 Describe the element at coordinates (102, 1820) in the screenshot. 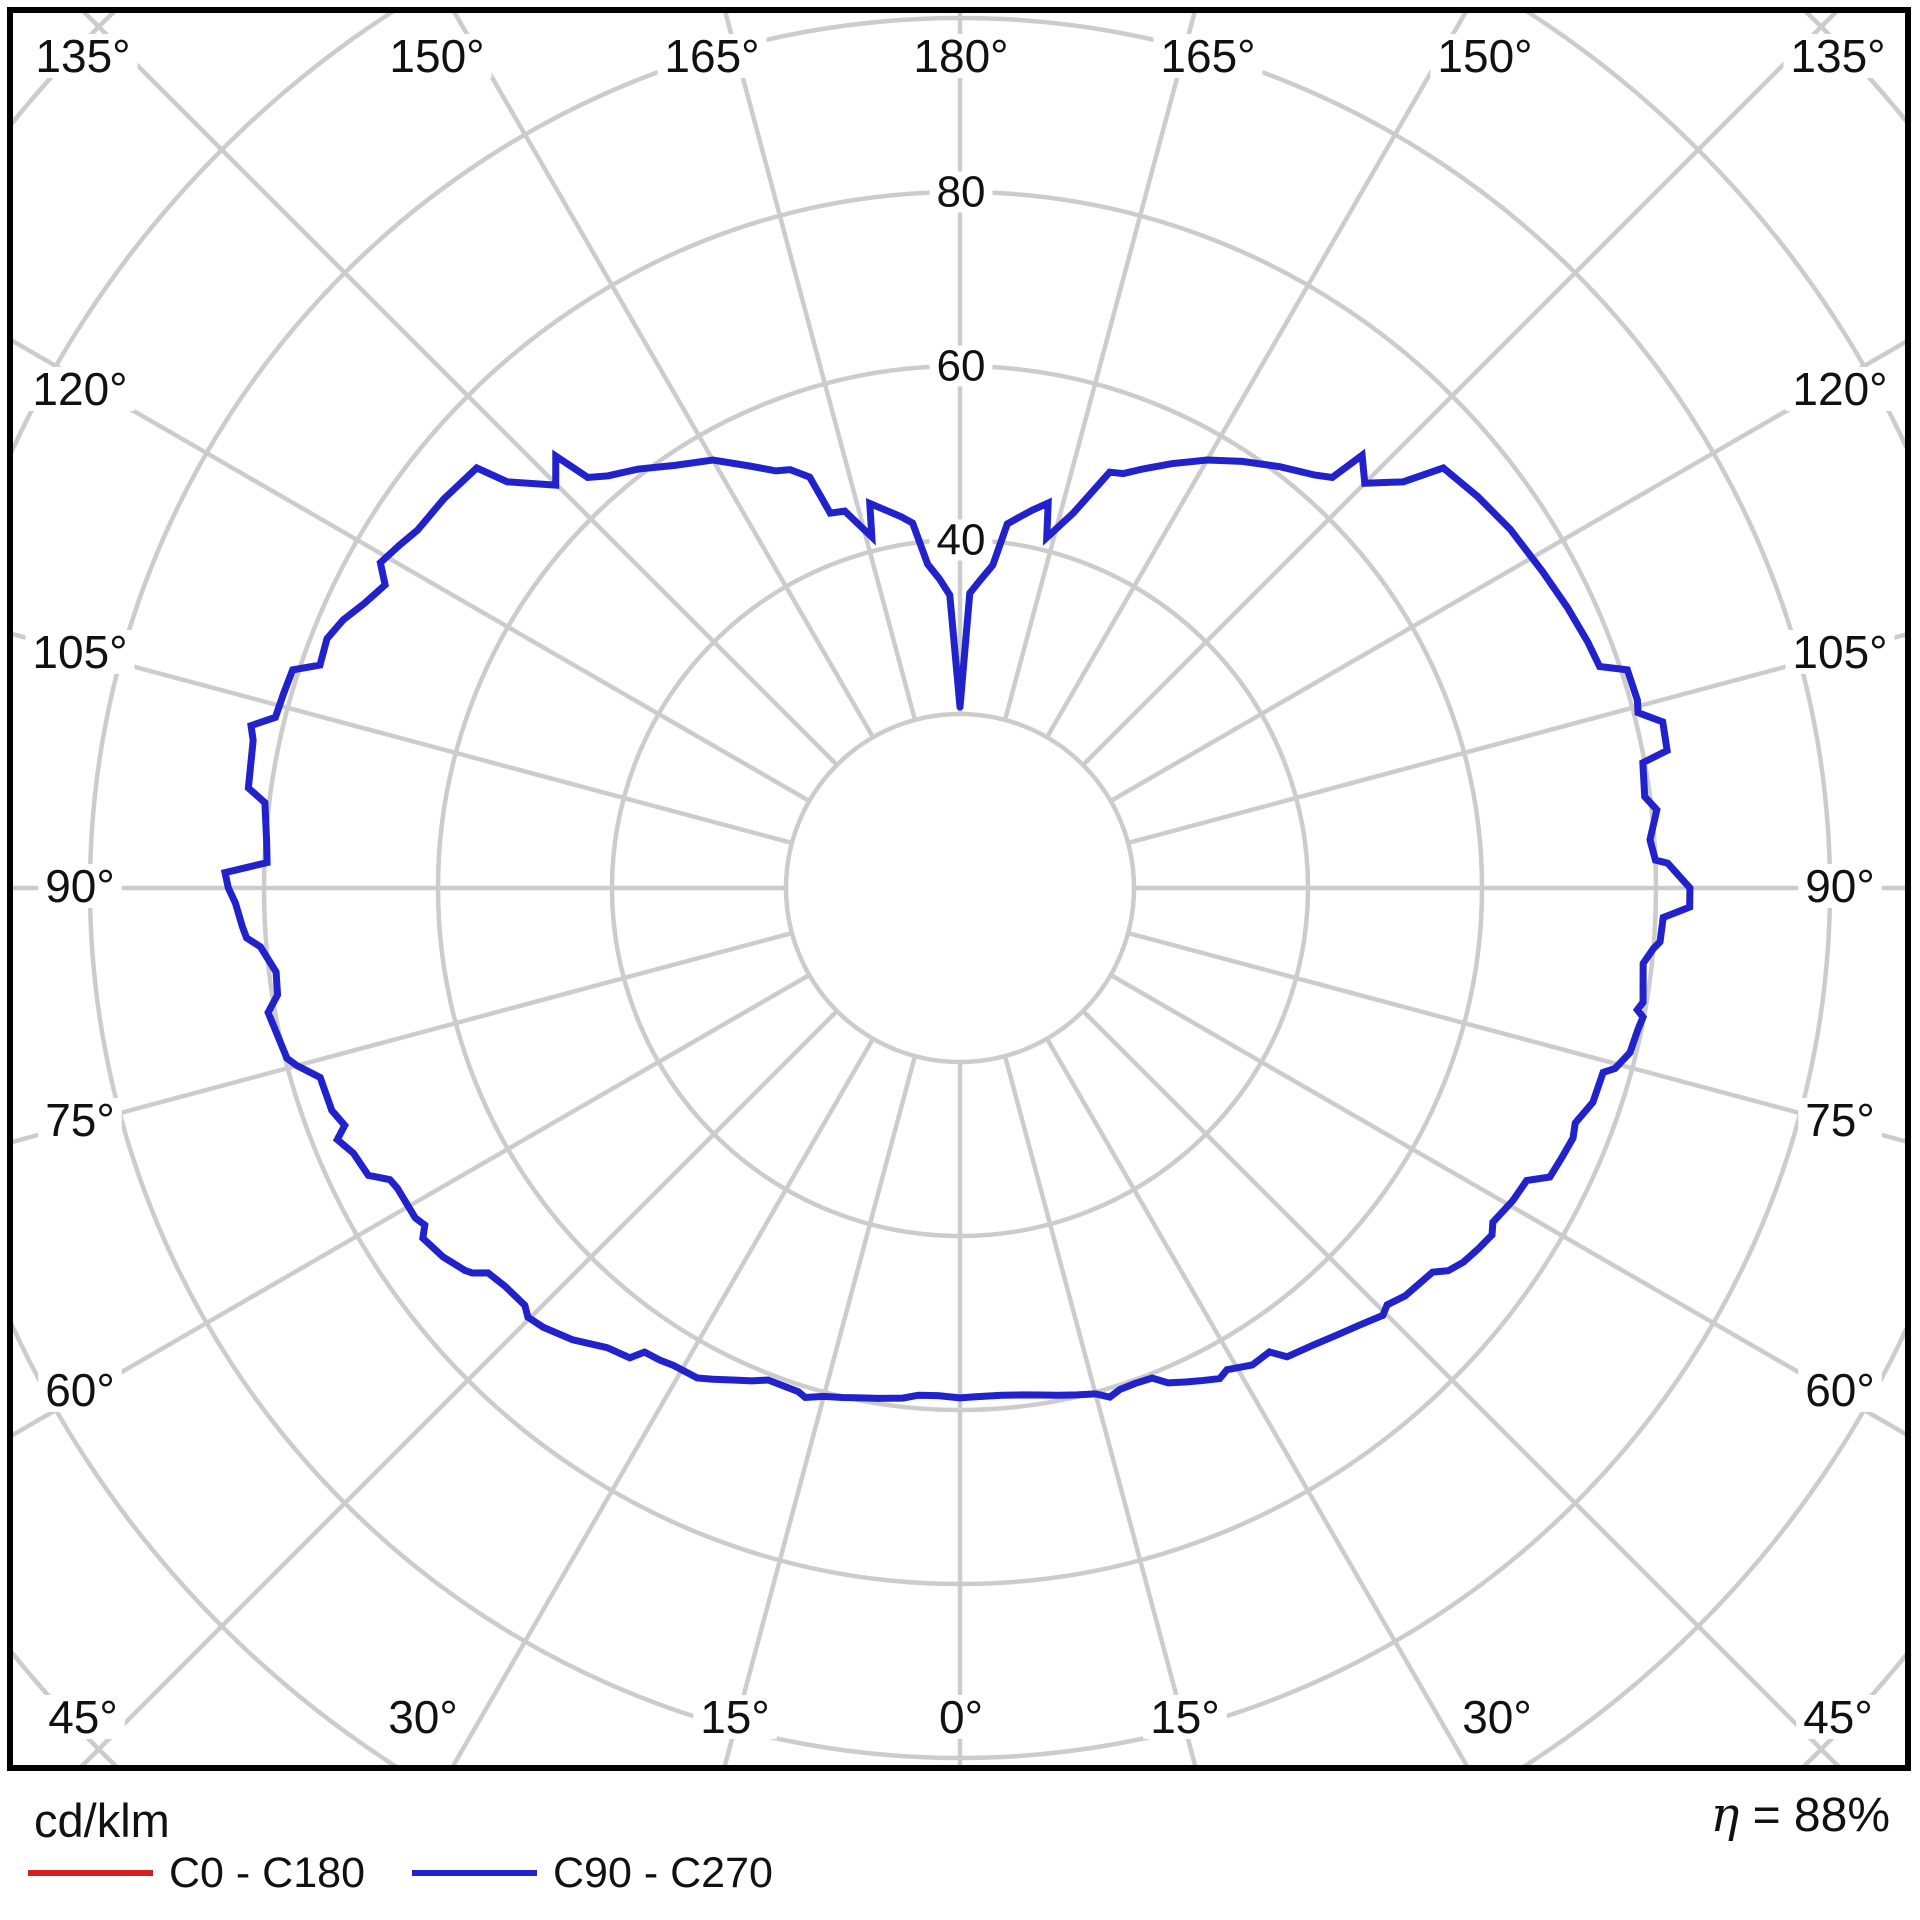

I see `unit-label: cd/klm` at that location.